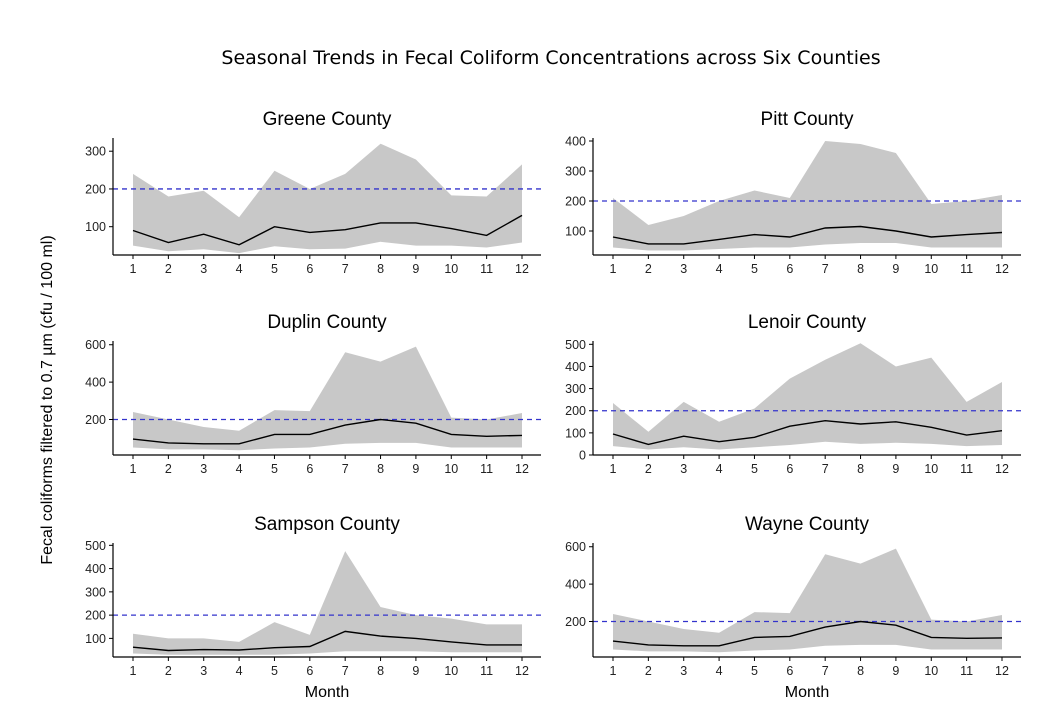 This screenshot has height=728, width=1051. What do you see at coordinates (95, 152) in the screenshot?
I see `y-tick-label-greene-county: 300` at bounding box center [95, 152].